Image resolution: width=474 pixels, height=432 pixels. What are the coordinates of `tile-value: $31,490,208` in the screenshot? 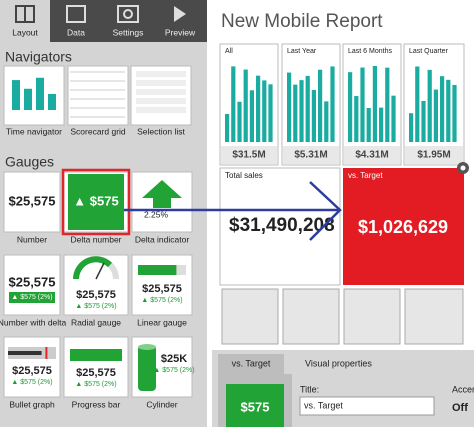 It's located at (282, 225).